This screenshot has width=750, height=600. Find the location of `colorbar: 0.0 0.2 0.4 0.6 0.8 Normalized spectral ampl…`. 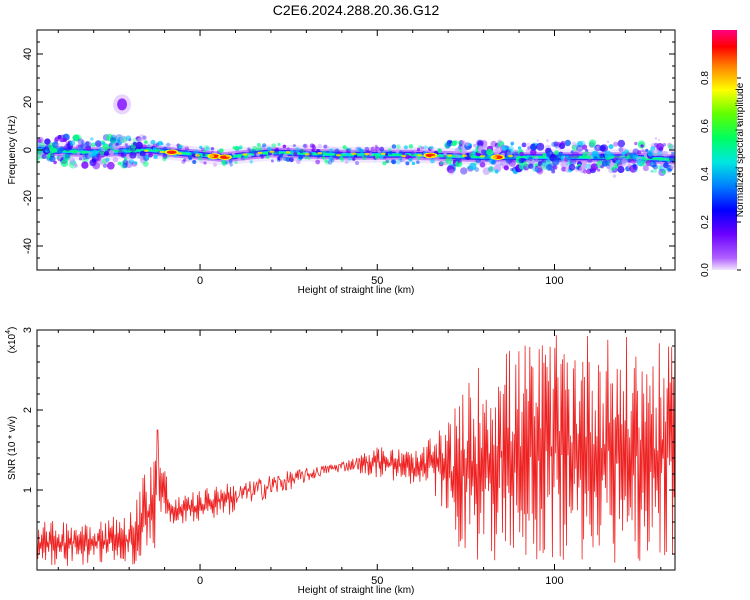

colorbar: 0.0 0.2 0.4 0.6 0.8 Normalized spectral ampl… is located at coordinates (723, 153).